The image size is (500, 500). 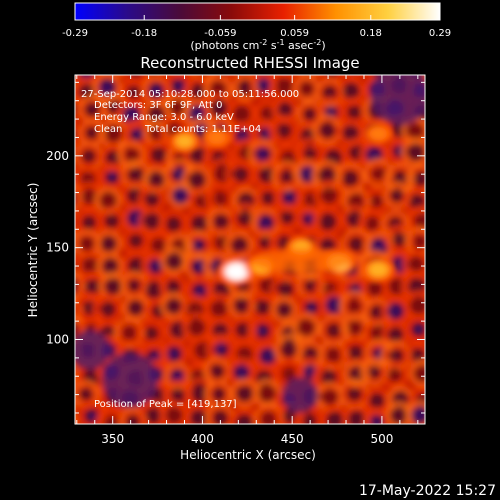 I want to click on colorbar-tick-label: 0.059, so click(x=294, y=33).